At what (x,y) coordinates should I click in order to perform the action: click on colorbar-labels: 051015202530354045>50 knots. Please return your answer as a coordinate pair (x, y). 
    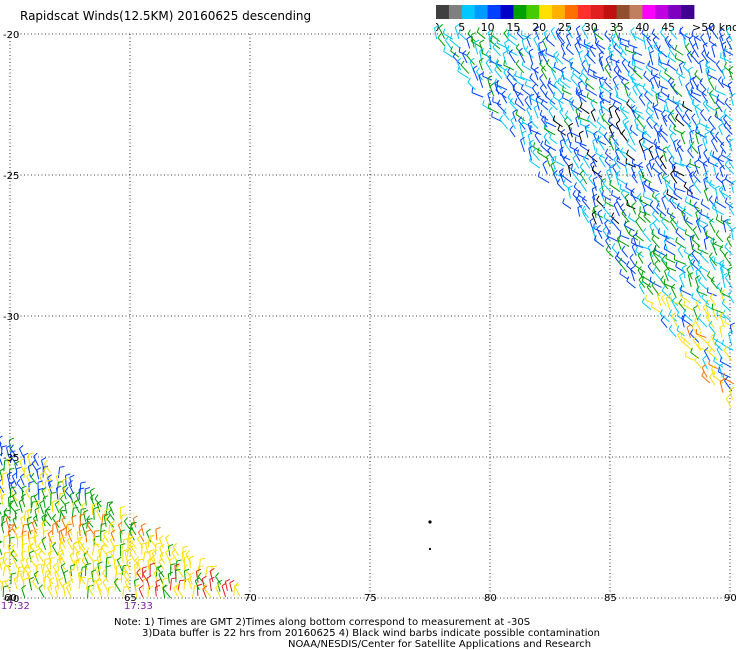
    Looking at the image, I should click on (586, 27).